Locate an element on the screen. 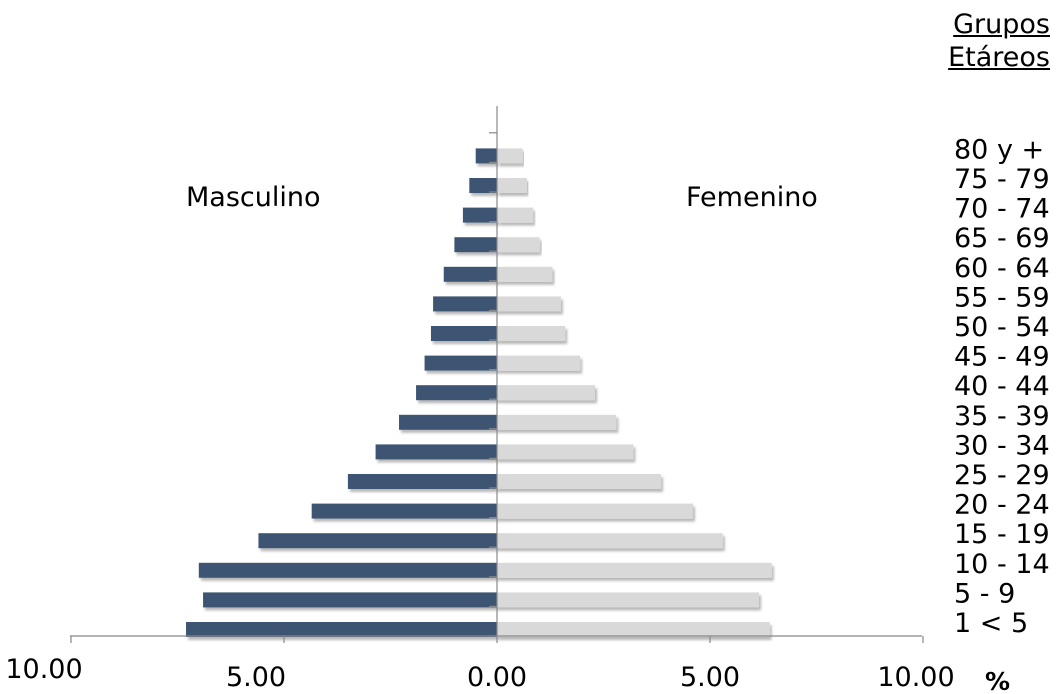 The height and width of the screenshot is (694, 1064). age-group-label: 75 - 79 is located at coordinates (1002, 179).